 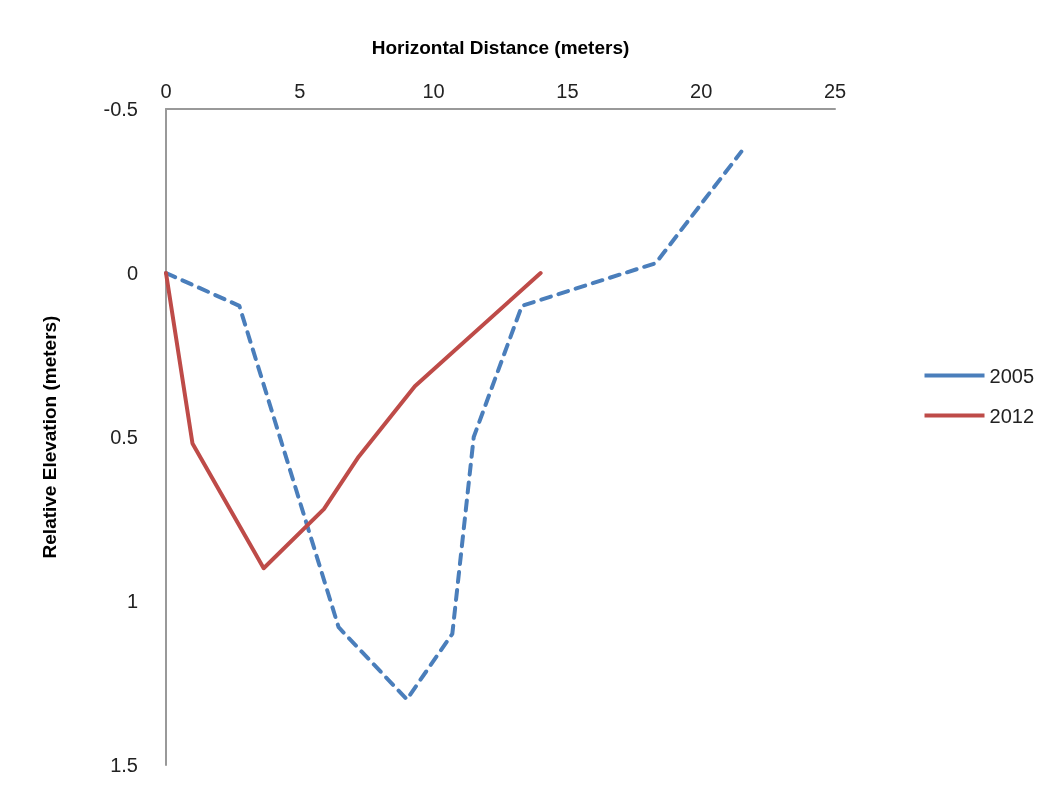 What do you see at coordinates (124, 765) in the screenshot?
I see `y-tick-label: 1.5` at bounding box center [124, 765].